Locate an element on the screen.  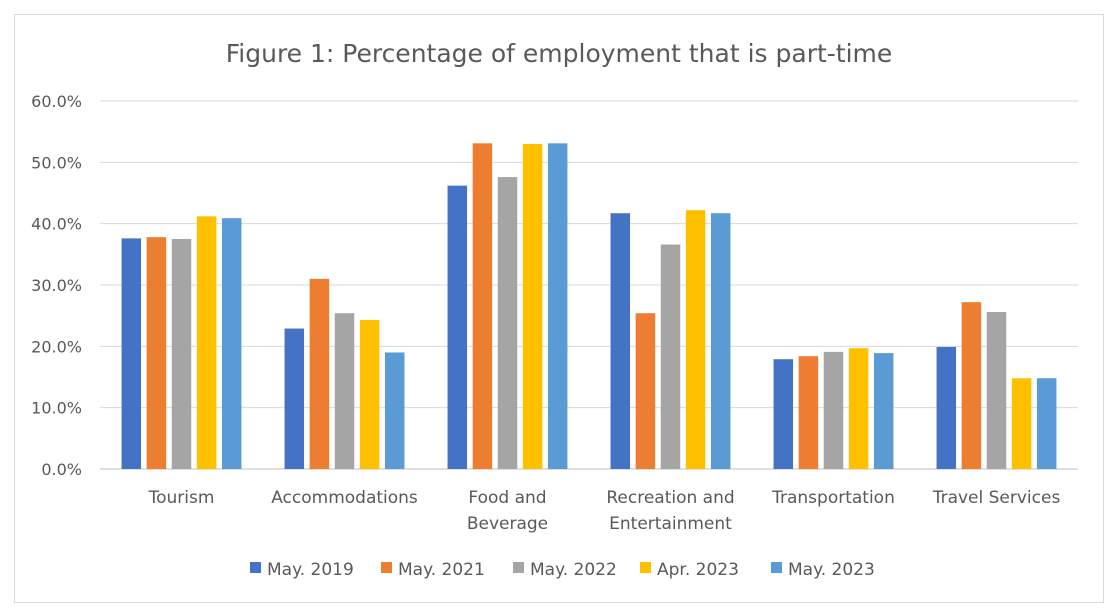
x-tick-label: Beverage is located at coordinates (507, 524).